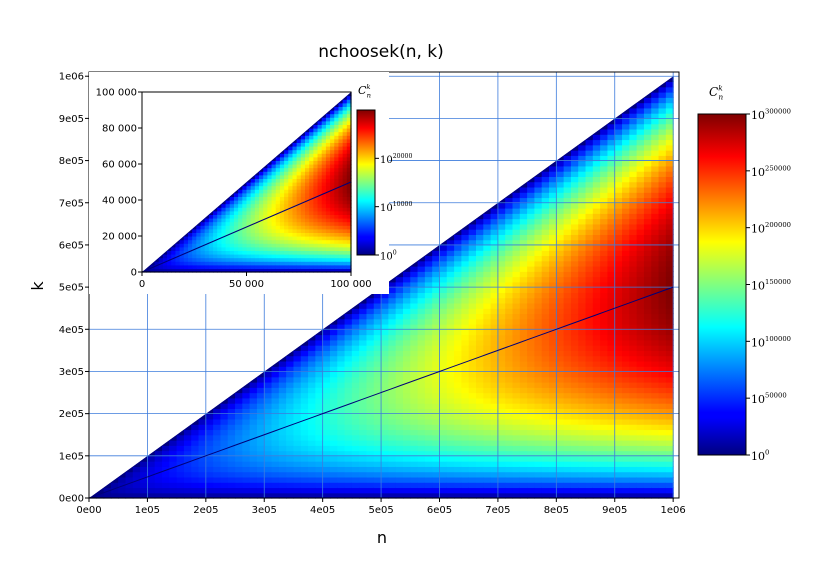  What do you see at coordinates (381, 52) in the screenshot?
I see `chart-title: nchoosek(n, k)` at bounding box center [381, 52].